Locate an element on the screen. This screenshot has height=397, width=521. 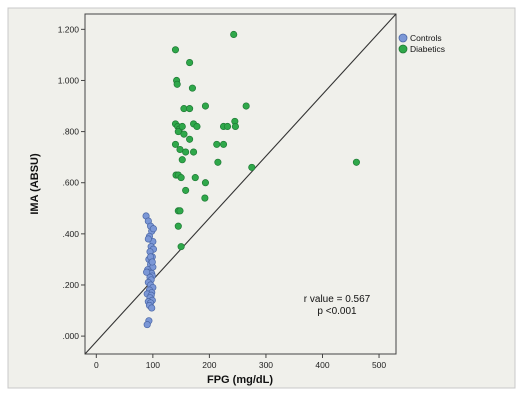
x-axis-title: FPG (mg/dL) is located at coordinates (240, 380).